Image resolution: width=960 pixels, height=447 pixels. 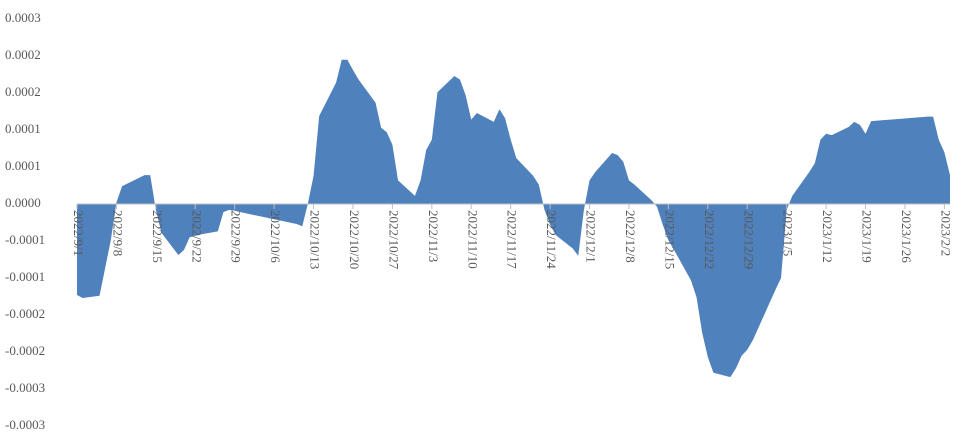 I want to click on x-tick-label: 2022/10/27, so click(x=393, y=240).